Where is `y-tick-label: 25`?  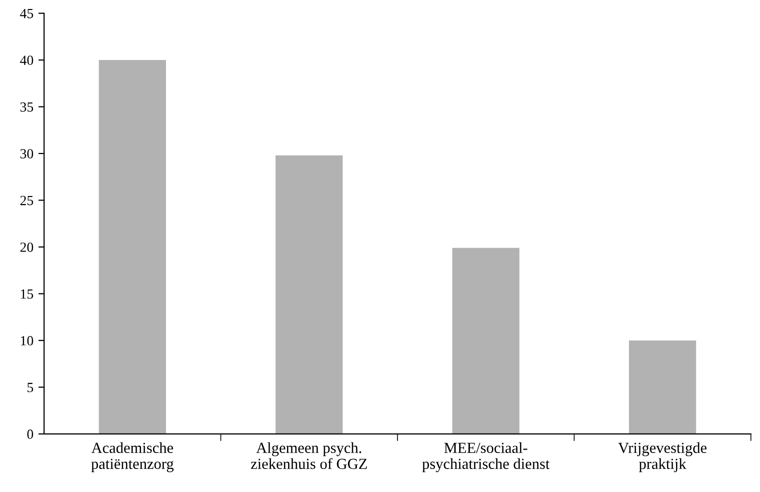
y-tick-label: 25 is located at coordinates (27, 201).